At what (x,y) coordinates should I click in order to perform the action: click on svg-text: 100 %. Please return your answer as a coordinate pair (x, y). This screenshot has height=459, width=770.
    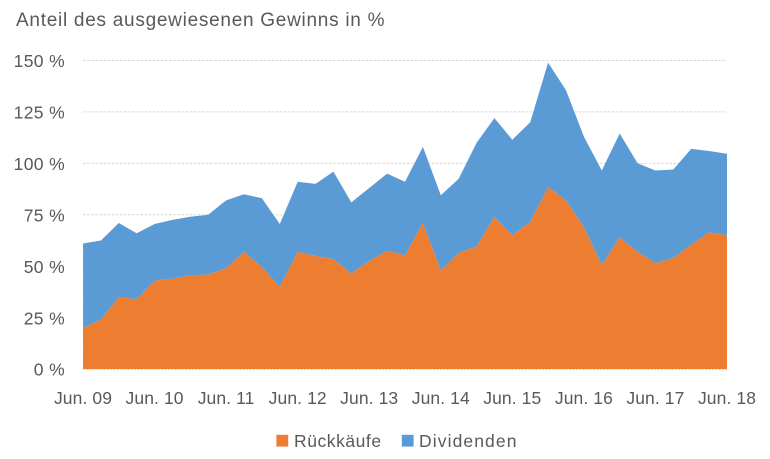
    Looking at the image, I should click on (39, 164).